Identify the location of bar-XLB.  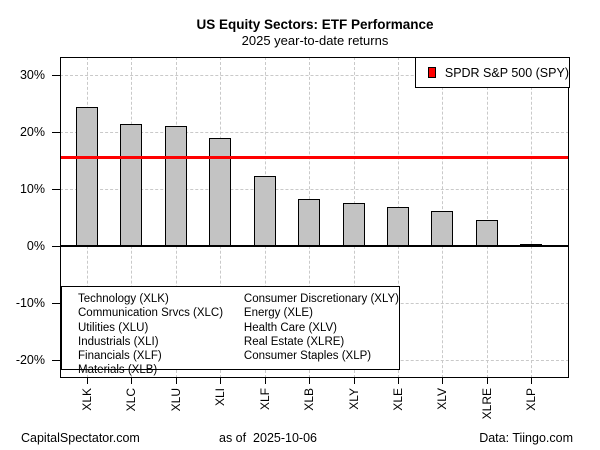
(309, 222).